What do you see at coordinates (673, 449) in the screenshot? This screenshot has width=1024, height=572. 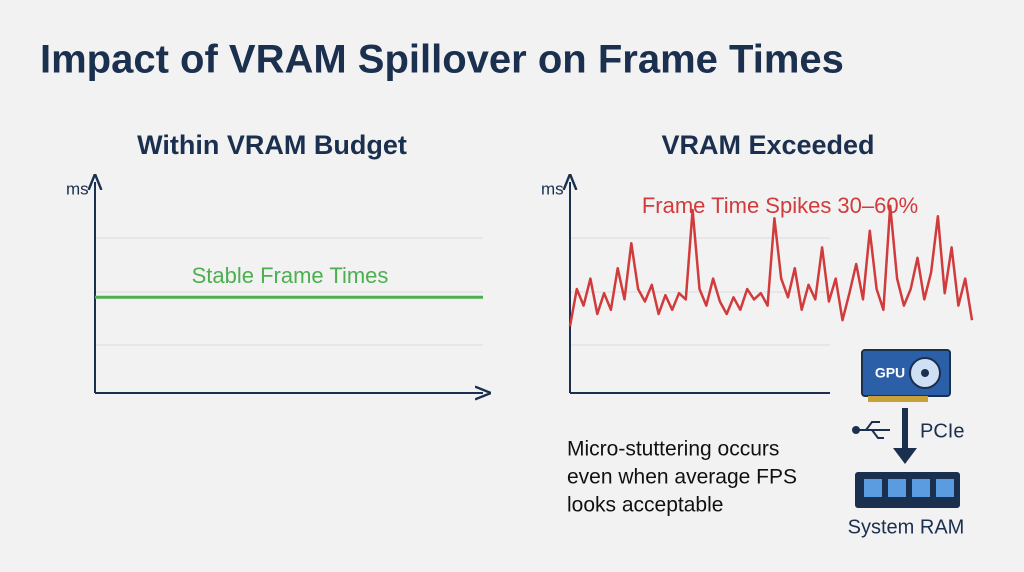 I see `note: Micro-stuttering occurs` at bounding box center [673, 449].